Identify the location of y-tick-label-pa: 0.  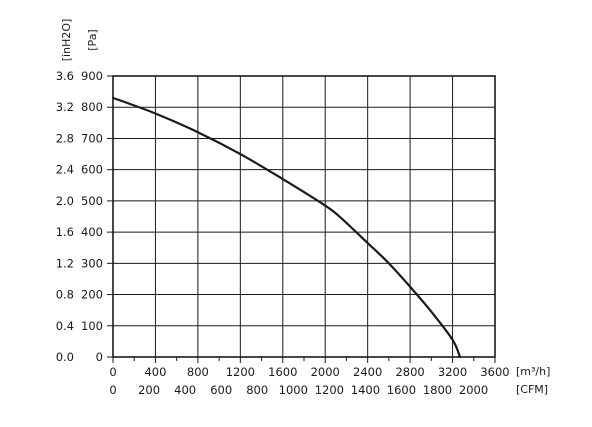
(99, 357).